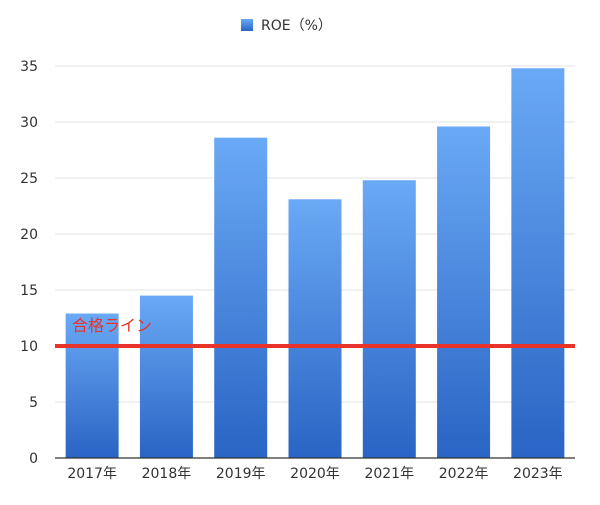 The width and height of the screenshot is (600, 505). I want to click on y-tick-label: 10, so click(29, 347).